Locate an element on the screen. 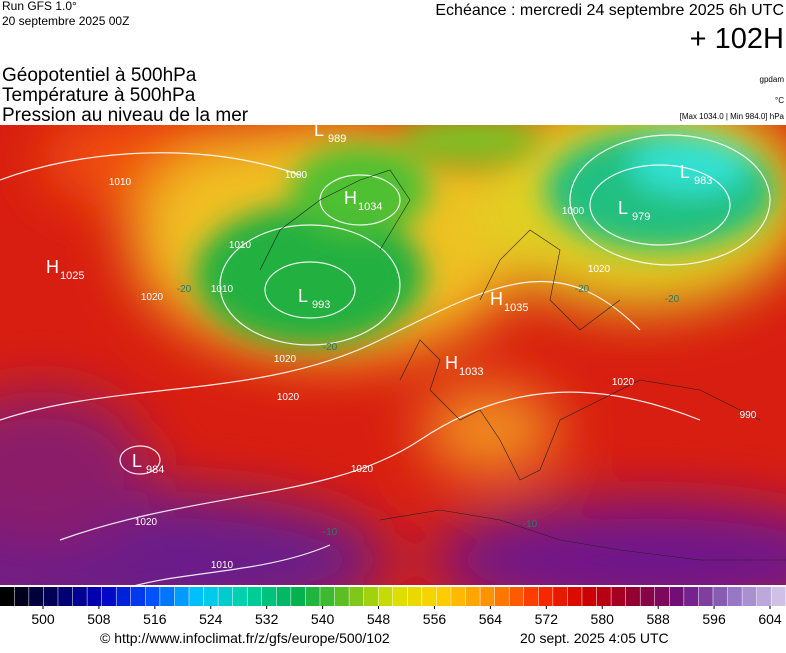 The image size is (786, 653). colorbar-label: 556 is located at coordinates (435, 619).